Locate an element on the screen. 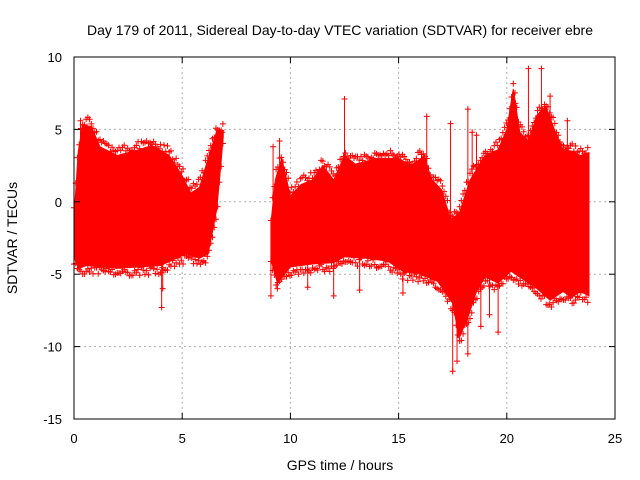 The height and width of the screenshot is (480, 640). data-band is located at coordinates (148, 197).